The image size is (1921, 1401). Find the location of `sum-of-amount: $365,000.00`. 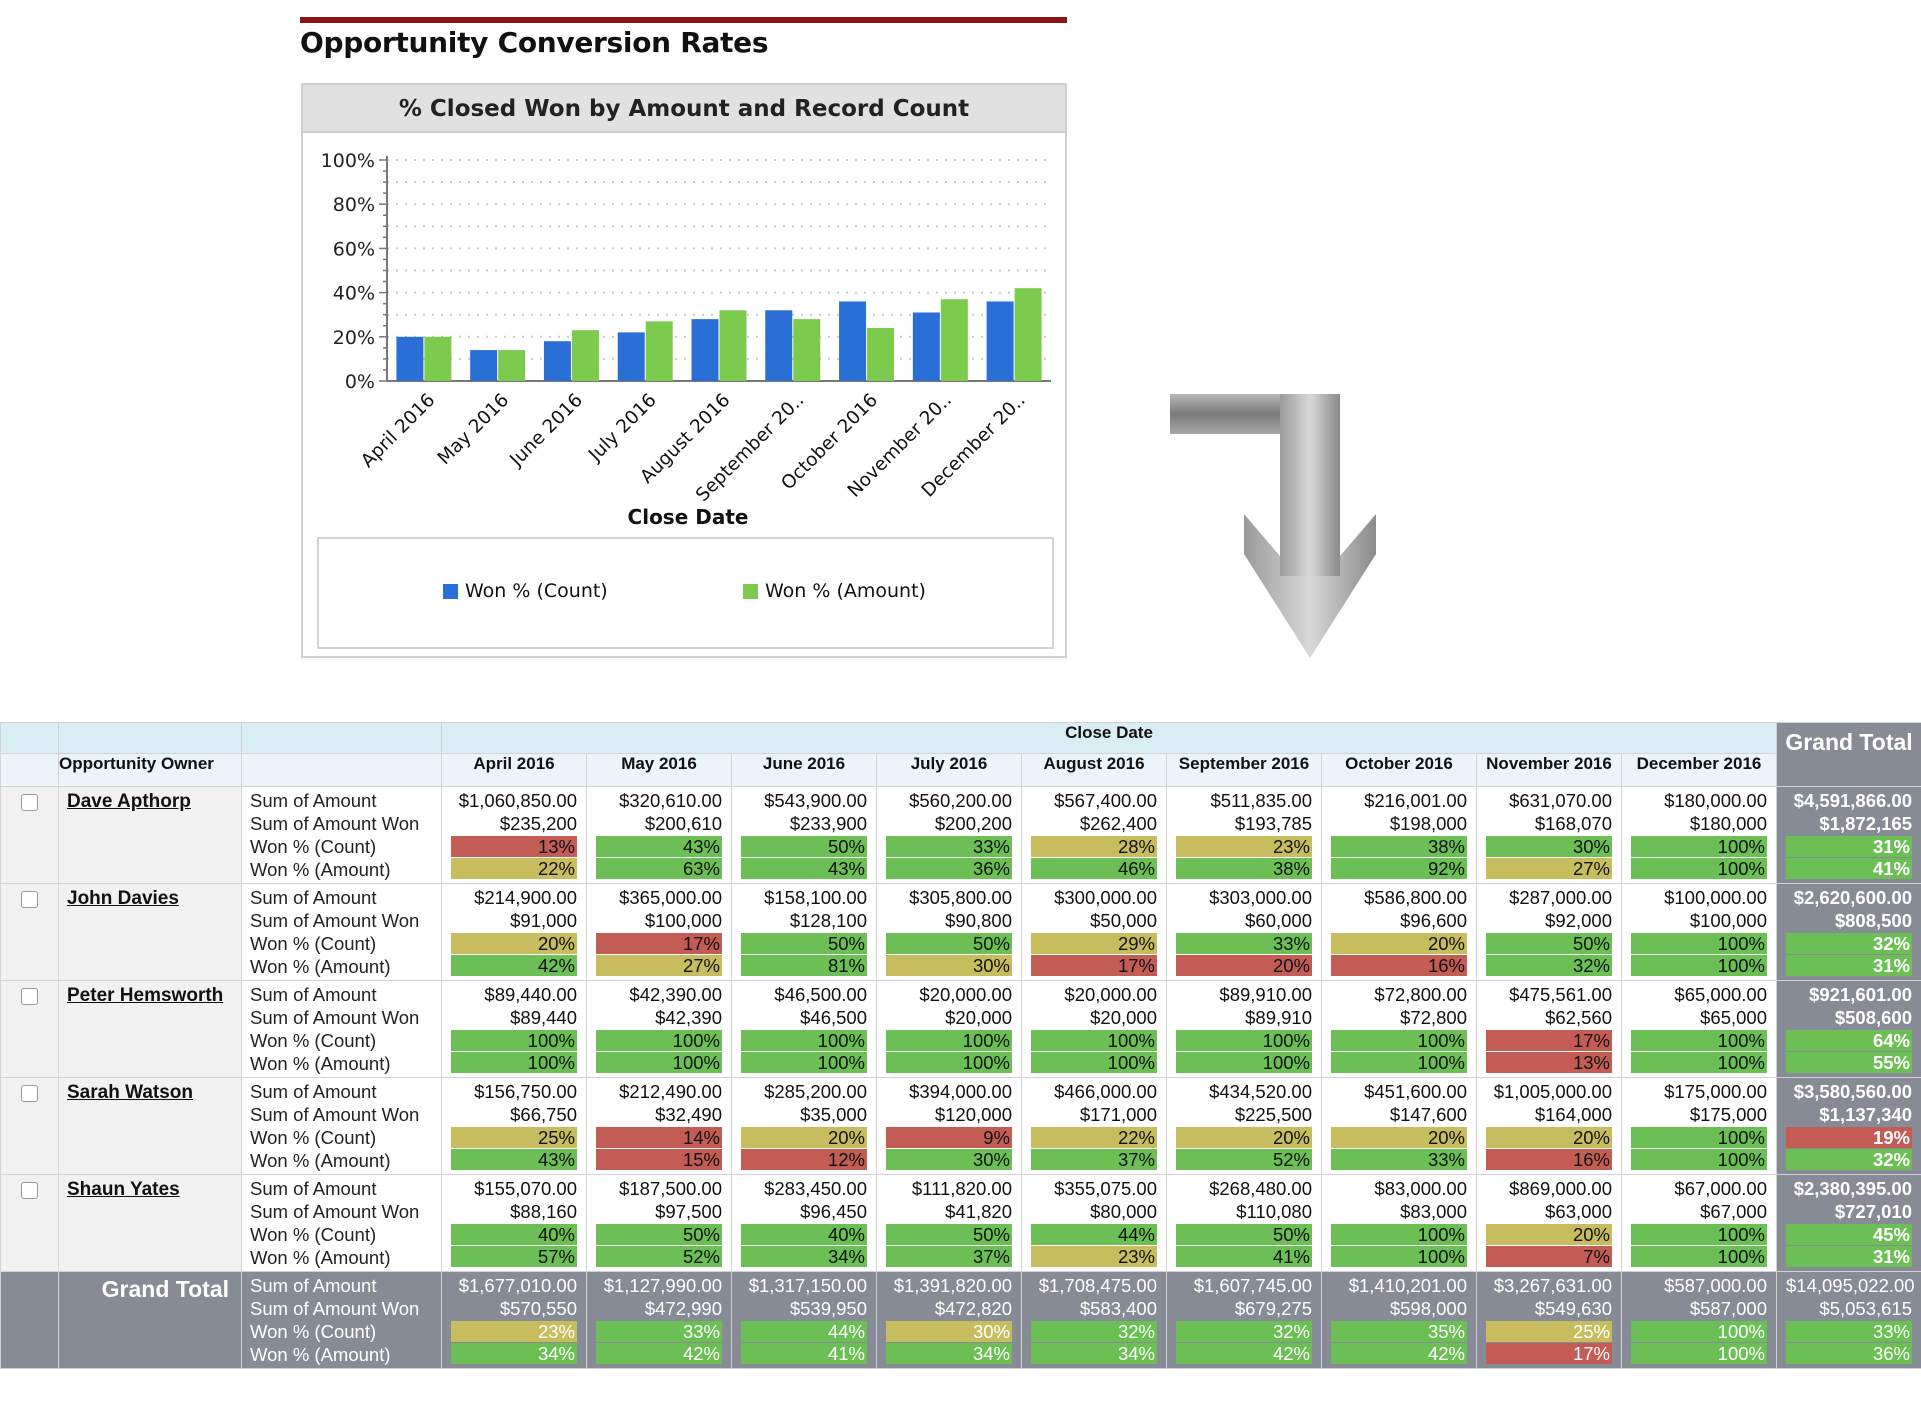

sum-of-amount: $365,000.00 is located at coordinates (670, 897).